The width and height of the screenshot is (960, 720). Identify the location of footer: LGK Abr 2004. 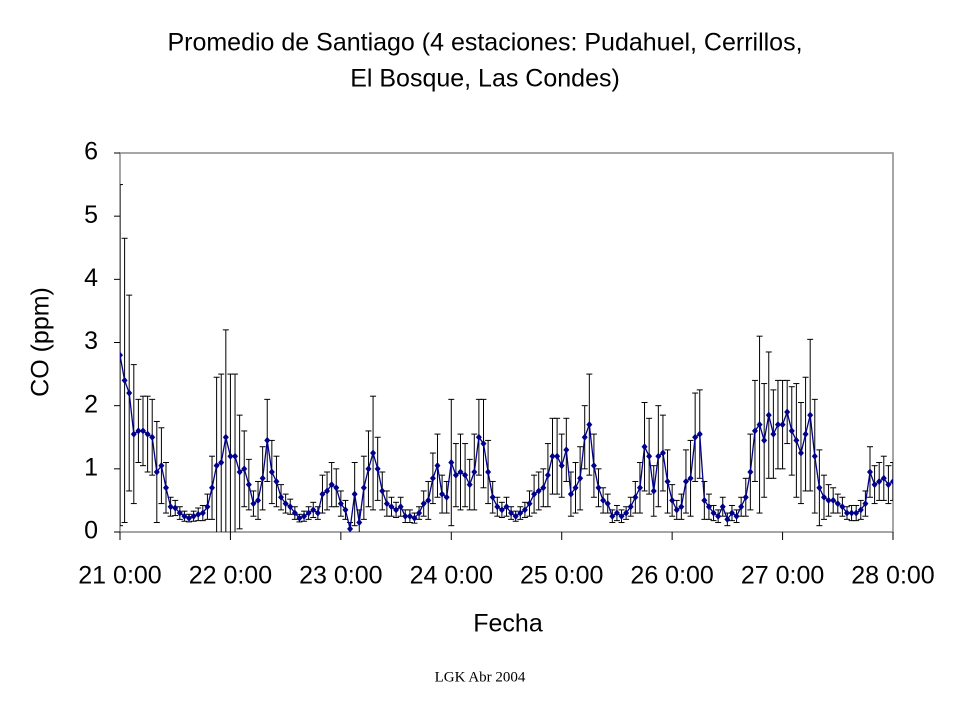
(480, 677).